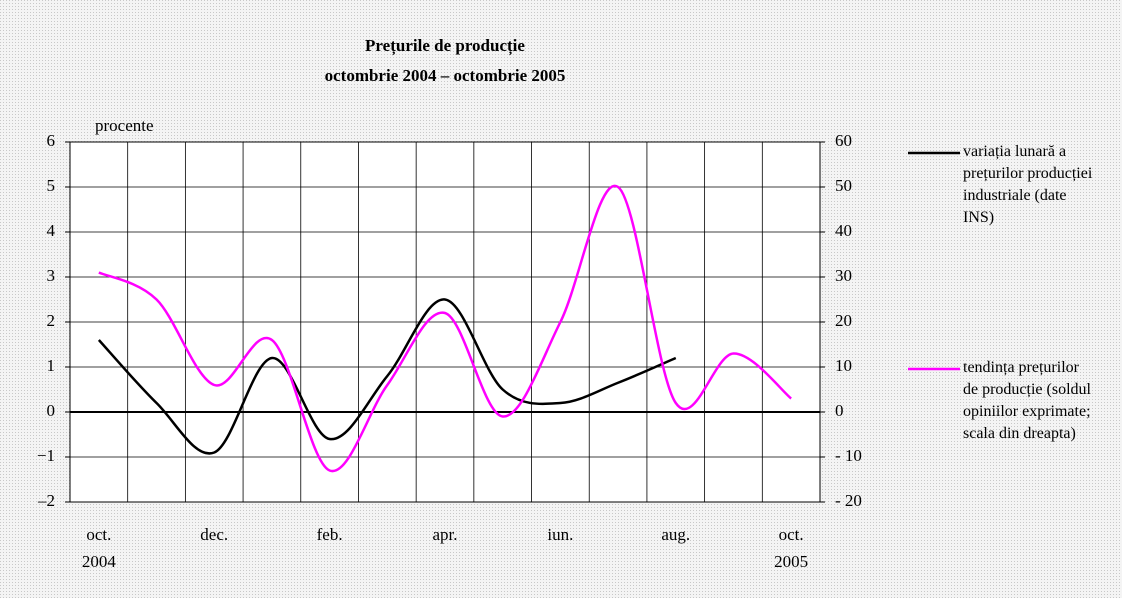  Describe the element at coordinates (124, 125) in the screenshot. I see `y-axis-label: procente` at that location.